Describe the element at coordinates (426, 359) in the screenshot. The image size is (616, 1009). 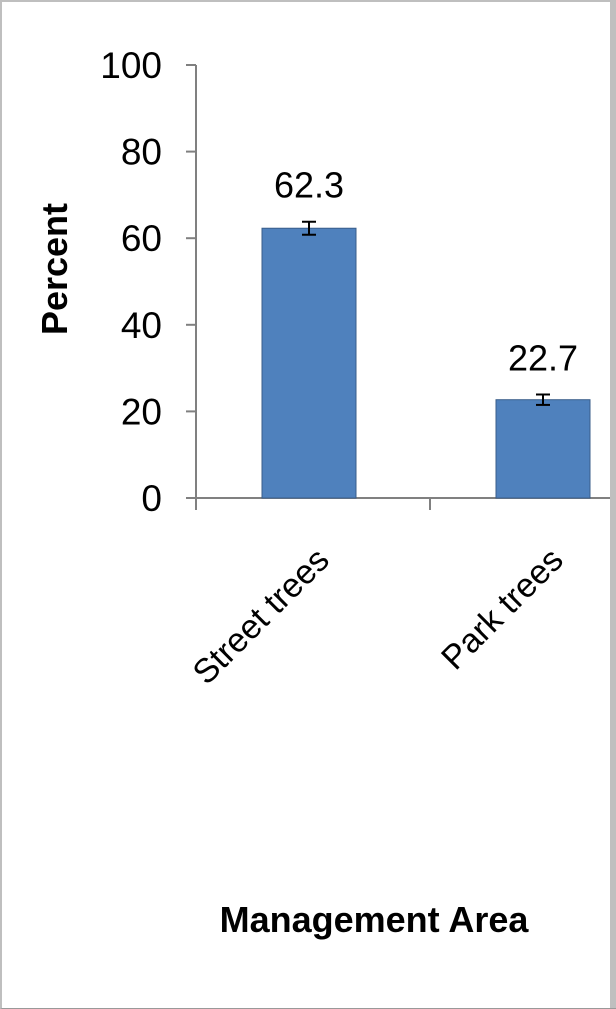
I see `bars` at that location.